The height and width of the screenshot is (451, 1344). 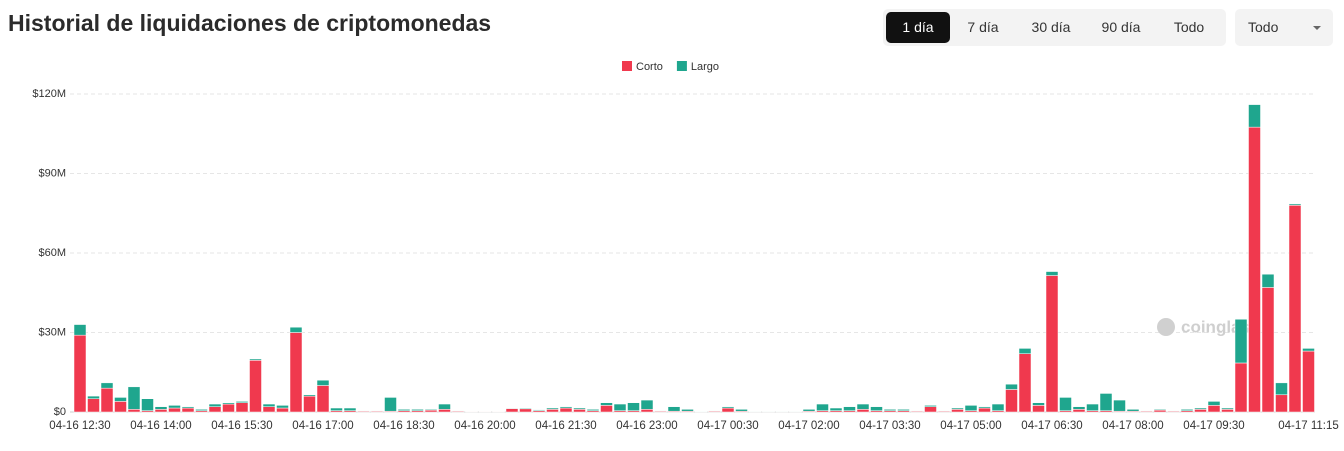 What do you see at coordinates (983, 27) in the screenshot?
I see `range-button: 7 día` at bounding box center [983, 27].